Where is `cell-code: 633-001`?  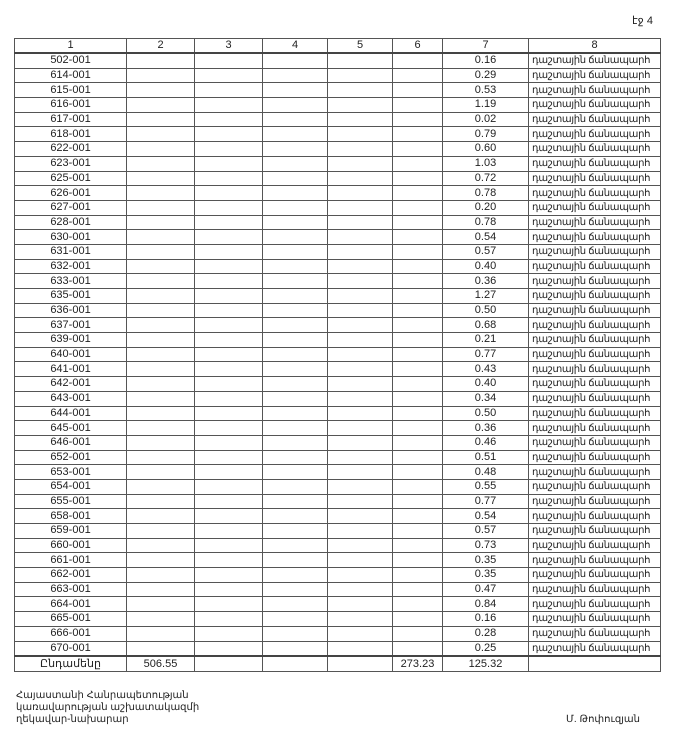
cell-code: 633-001 is located at coordinates (70, 281).